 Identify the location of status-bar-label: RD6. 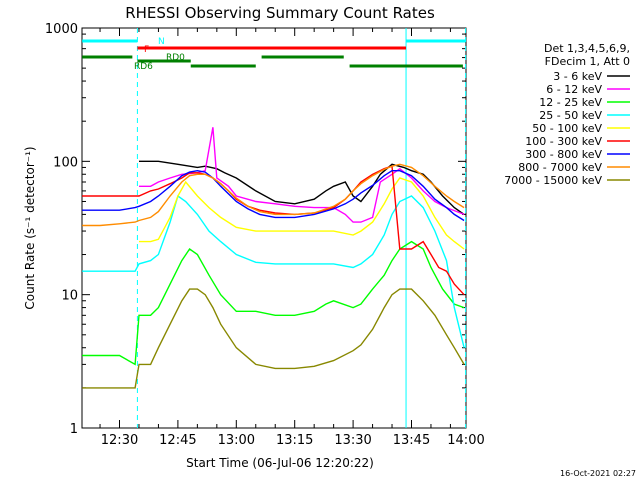
(143, 67).